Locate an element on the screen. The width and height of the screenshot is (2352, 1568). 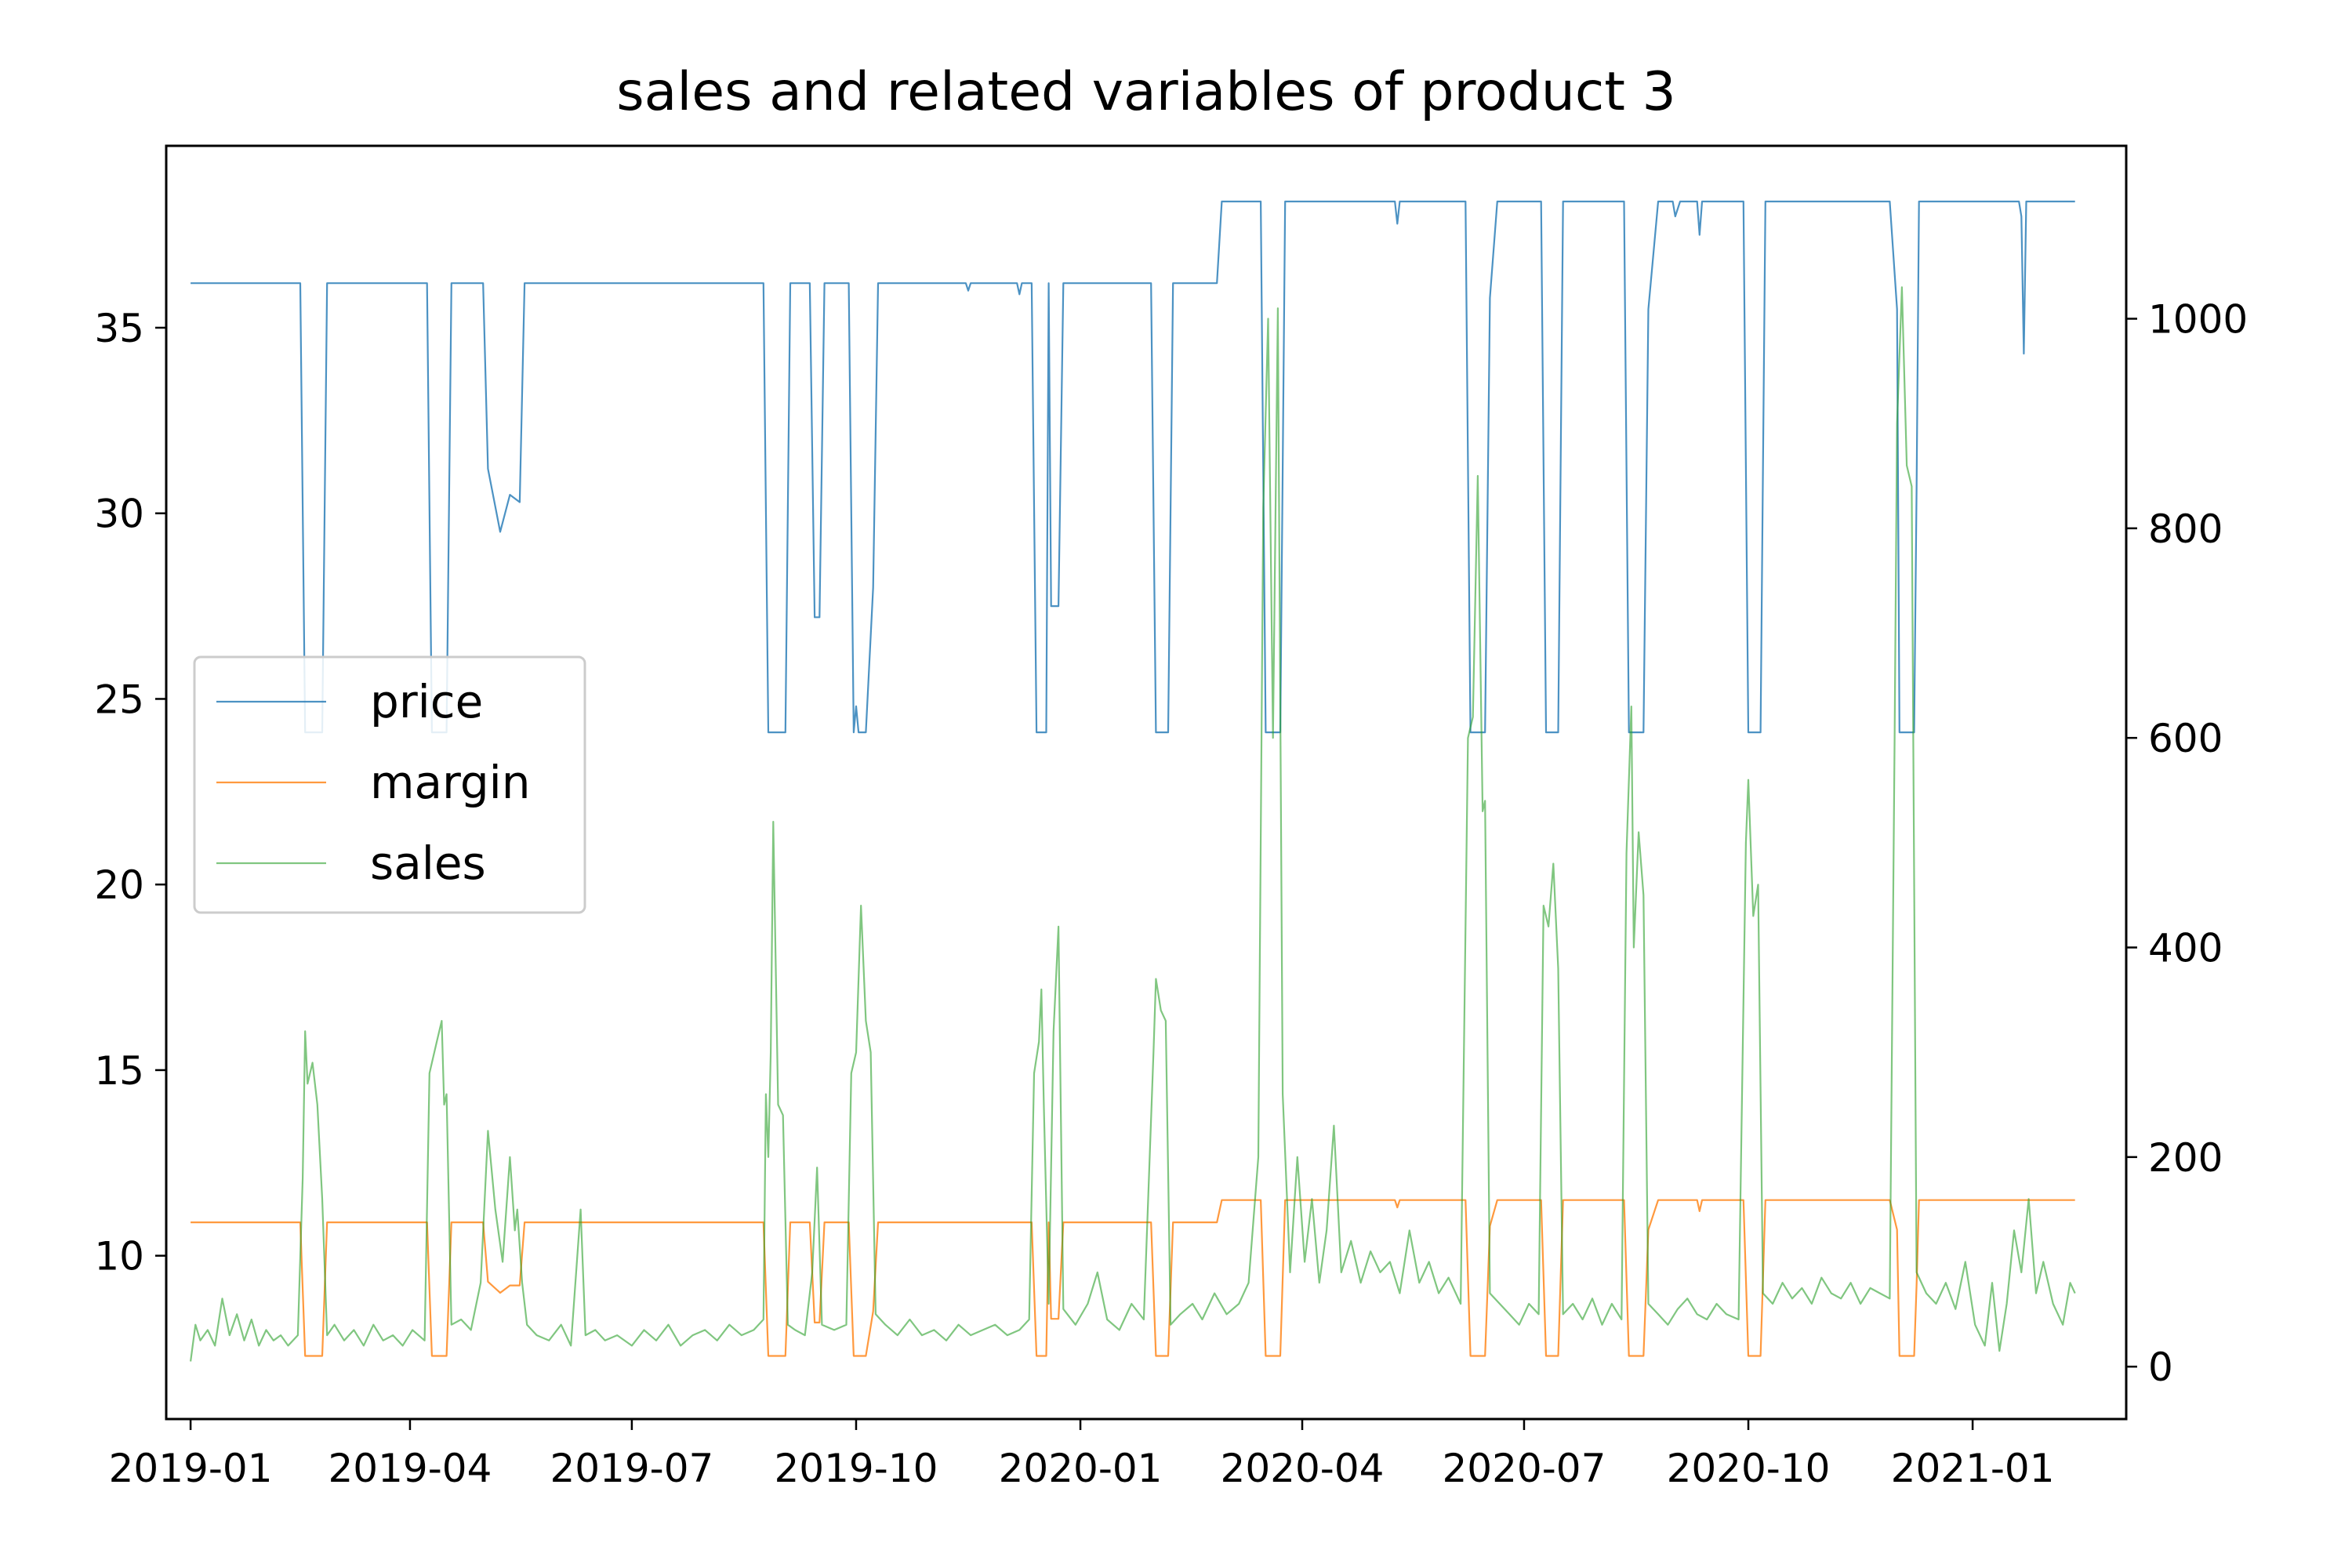
y-left-tick-label: 35 is located at coordinates (119, 328).